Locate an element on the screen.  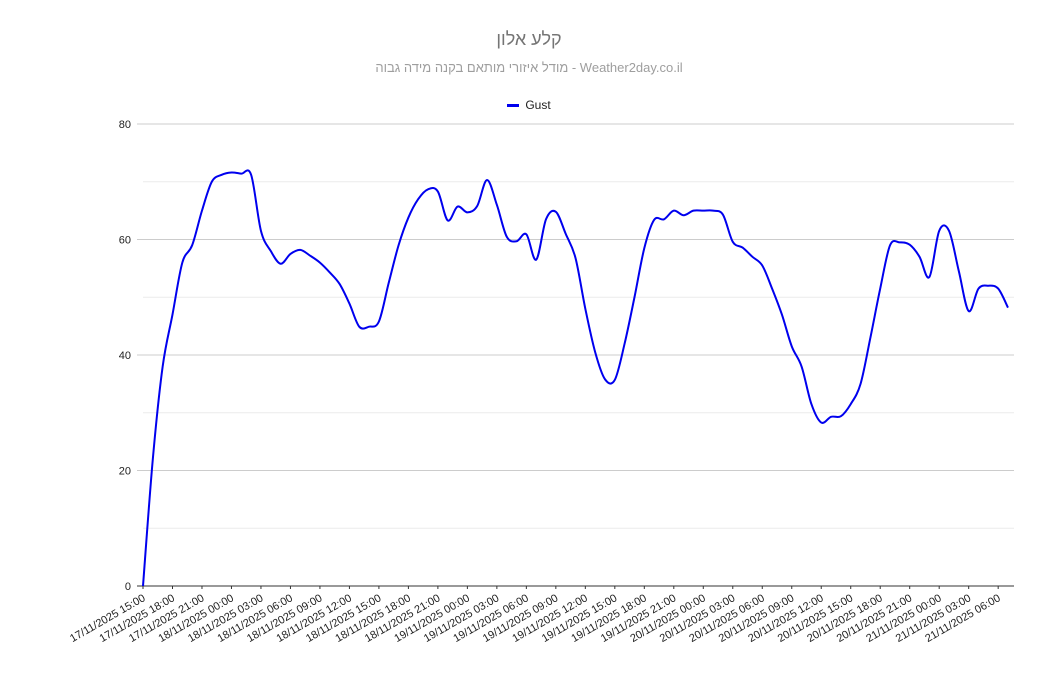
y-tick-label: 20 is located at coordinates (125, 472).